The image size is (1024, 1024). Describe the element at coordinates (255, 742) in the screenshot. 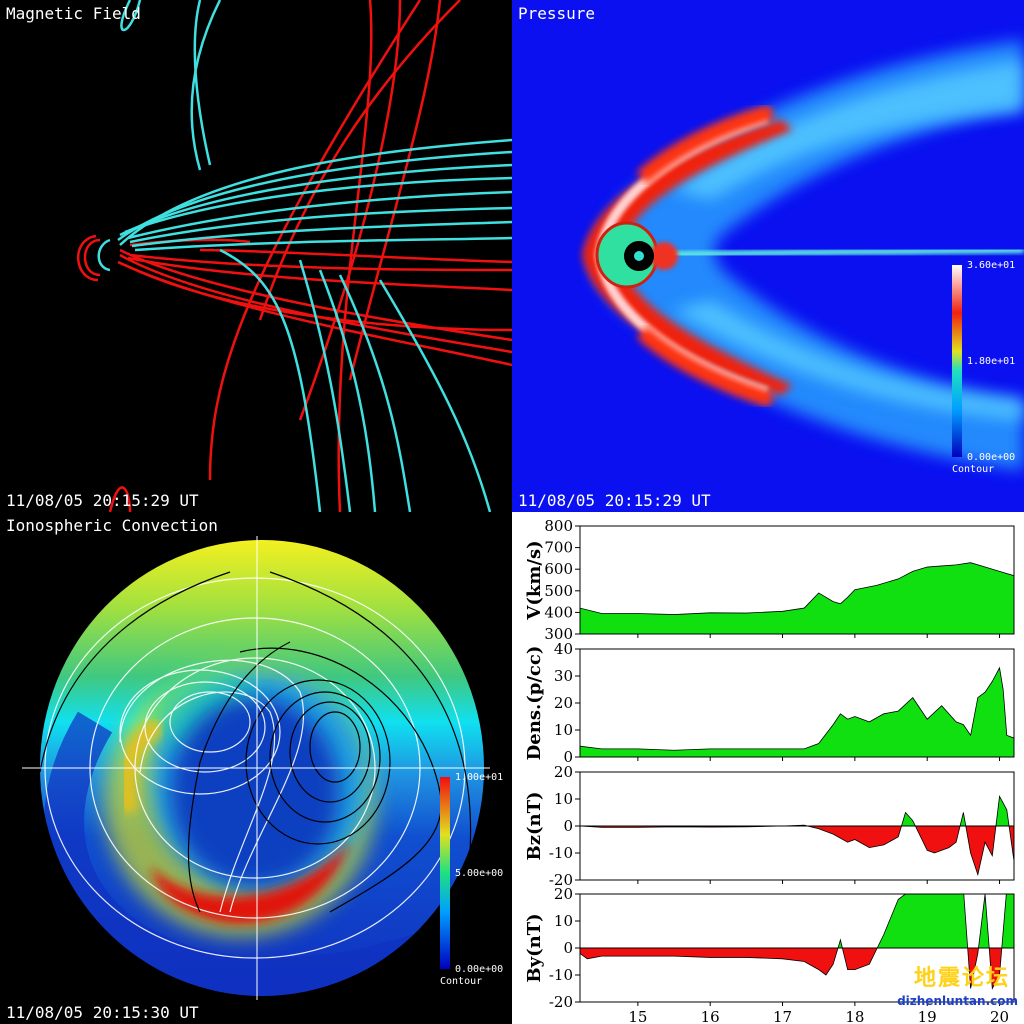

I see `potential-contours-black` at that location.